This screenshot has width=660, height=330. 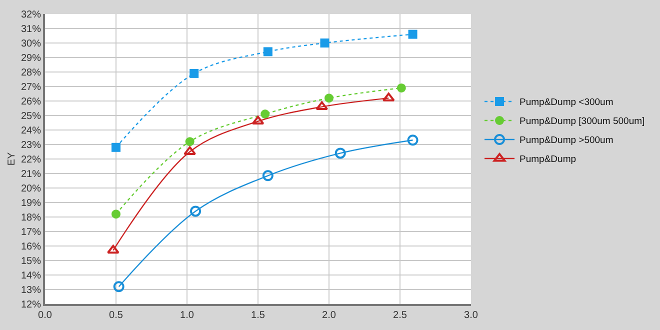 I want to click on legend-label: Pump&Dump <300um, so click(x=567, y=102).